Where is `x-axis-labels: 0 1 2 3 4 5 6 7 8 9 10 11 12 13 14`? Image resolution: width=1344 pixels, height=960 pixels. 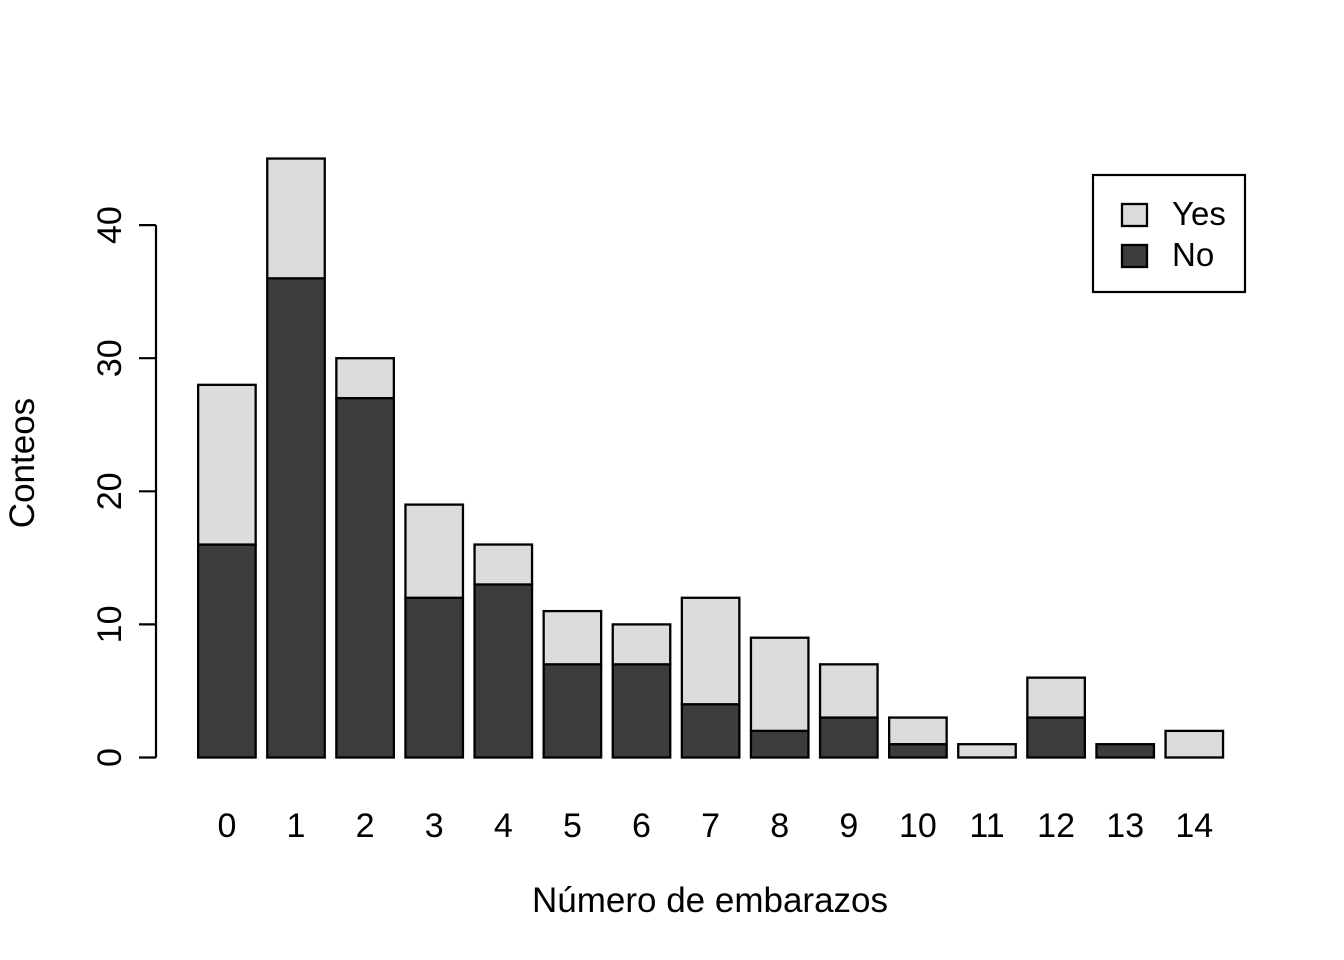 x-axis-labels: 0 1 2 3 4 5 6 7 8 9 10 11 12 13 14 is located at coordinates (715, 826).